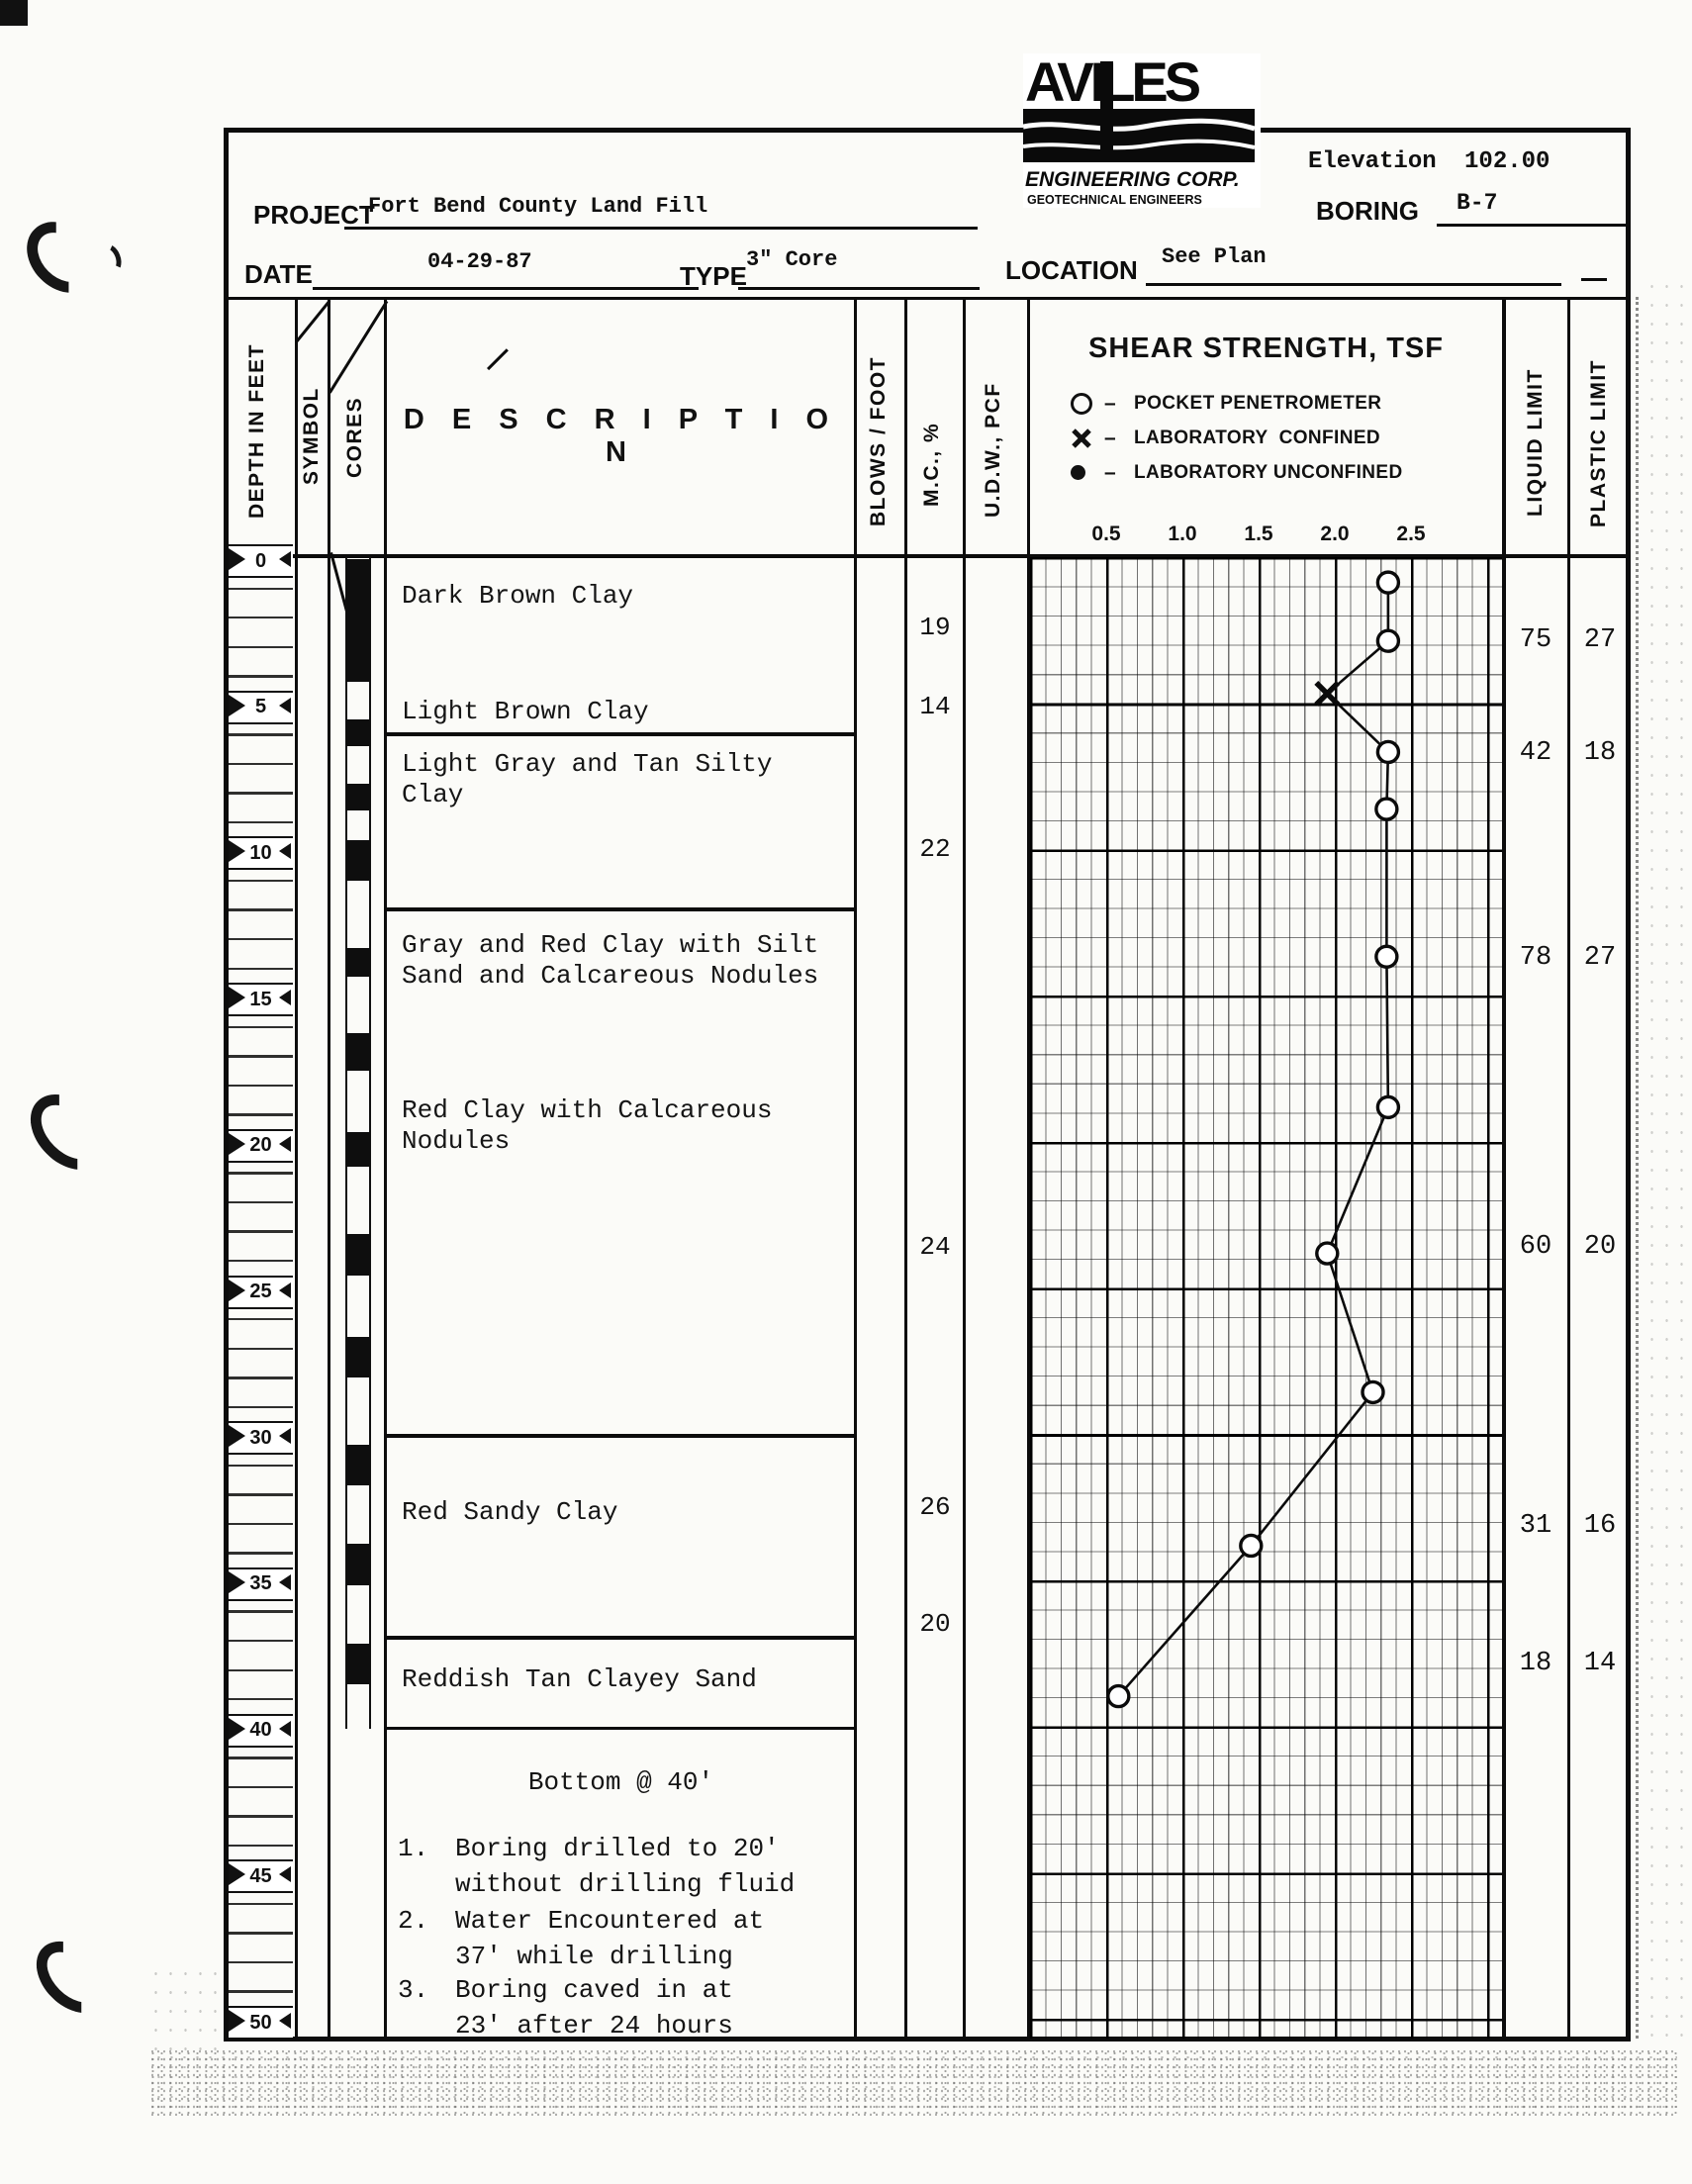 The image size is (1692, 2184). I want to click on x-mark-icon, so click(1087, 438).